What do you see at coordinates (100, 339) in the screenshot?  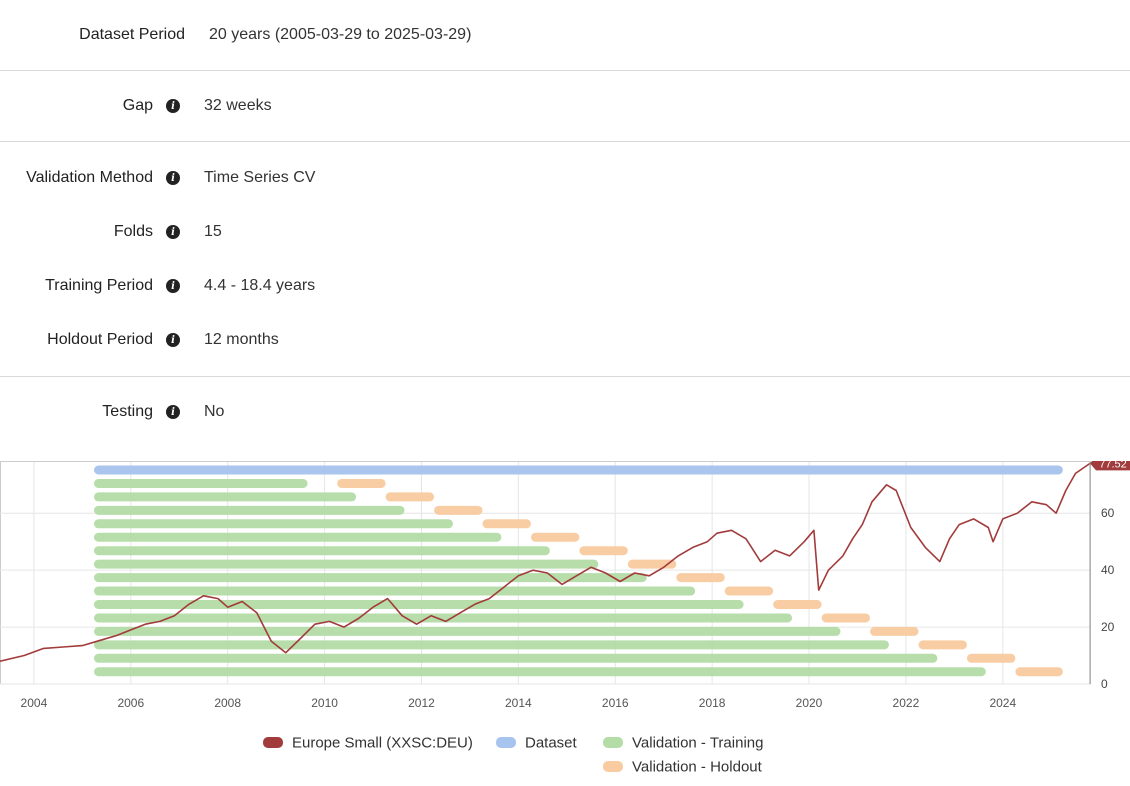 I see `holdout-period-label: Holdout Period` at bounding box center [100, 339].